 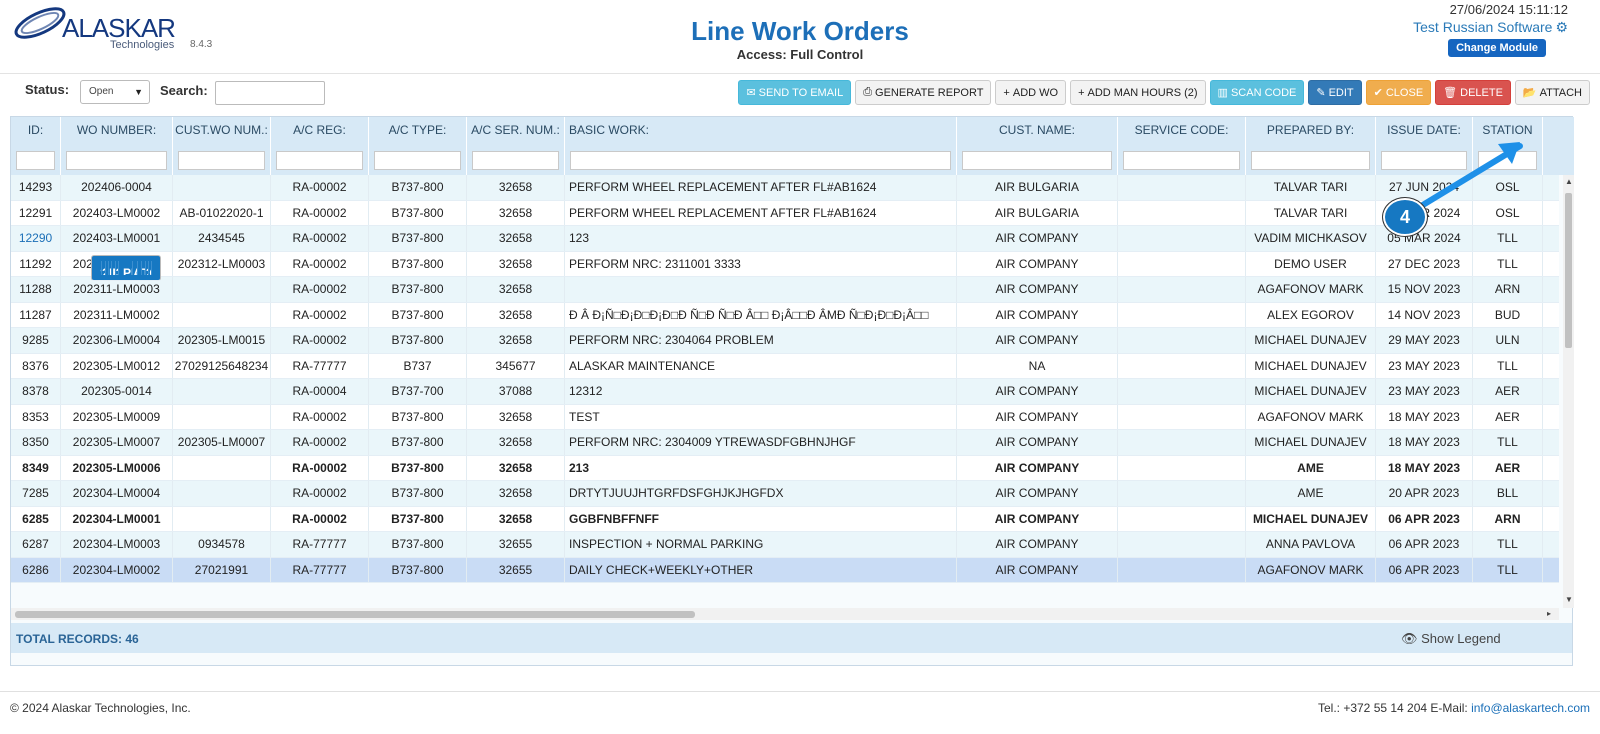 I want to click on horizontal-scroll-thumb, so click(x=355, y=614).